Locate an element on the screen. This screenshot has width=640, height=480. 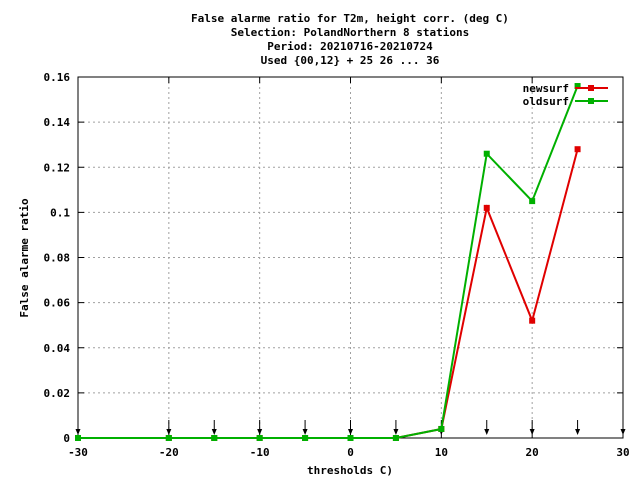
x-tick-label: 0 is located at coordinates (350, 452).